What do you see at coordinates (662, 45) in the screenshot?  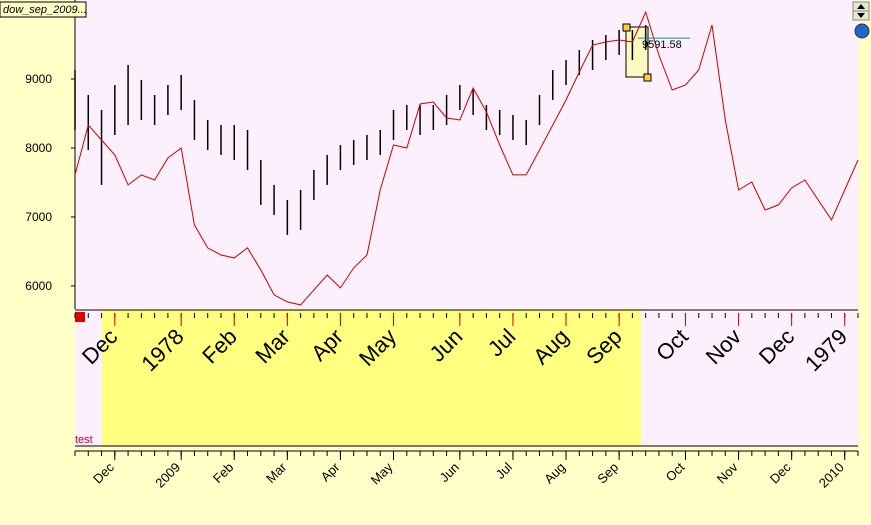 I see `annotation-label: 9591.58` at bounding box center [662, 45].